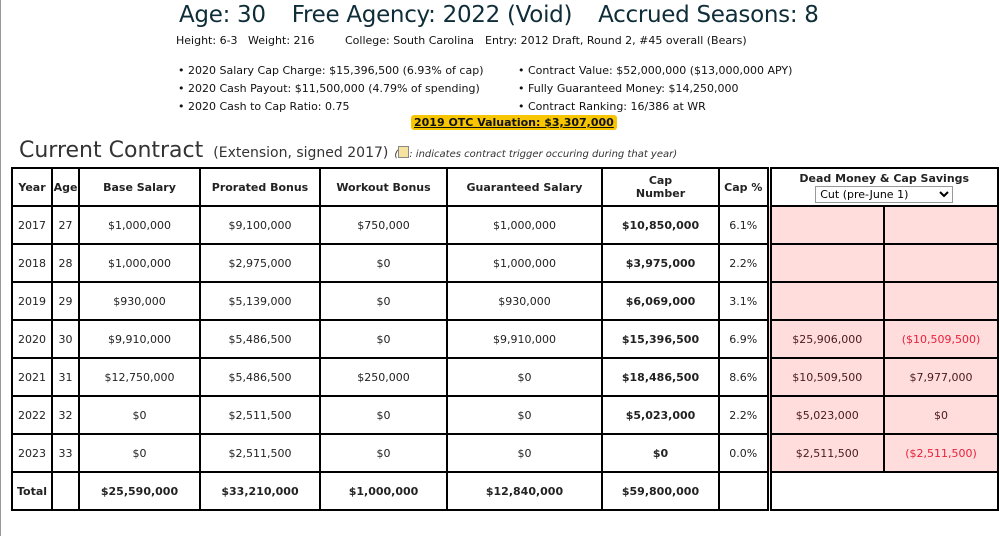 This screenshot has height=536, width=1000. Describe the element at coordinates (260, 301) in the screenshot. I see `cell-prorated-bonus: $5,139,000` at that location.